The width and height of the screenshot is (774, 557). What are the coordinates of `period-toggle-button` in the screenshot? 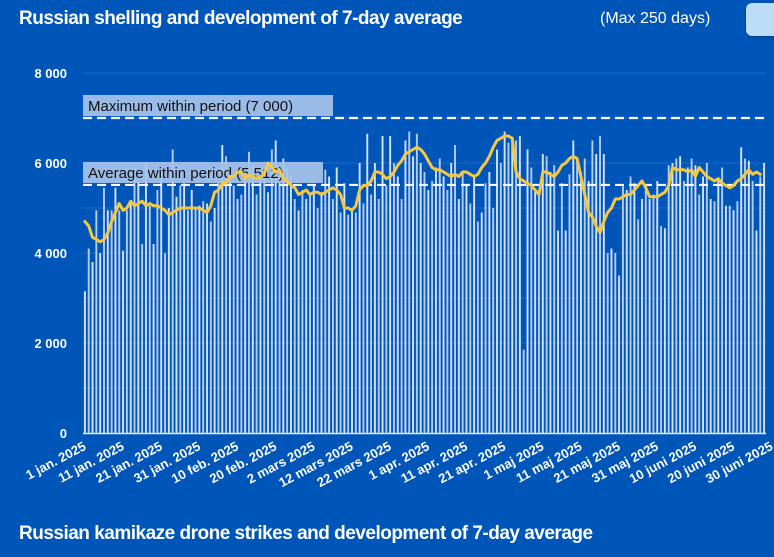 It's located at (760, 19).